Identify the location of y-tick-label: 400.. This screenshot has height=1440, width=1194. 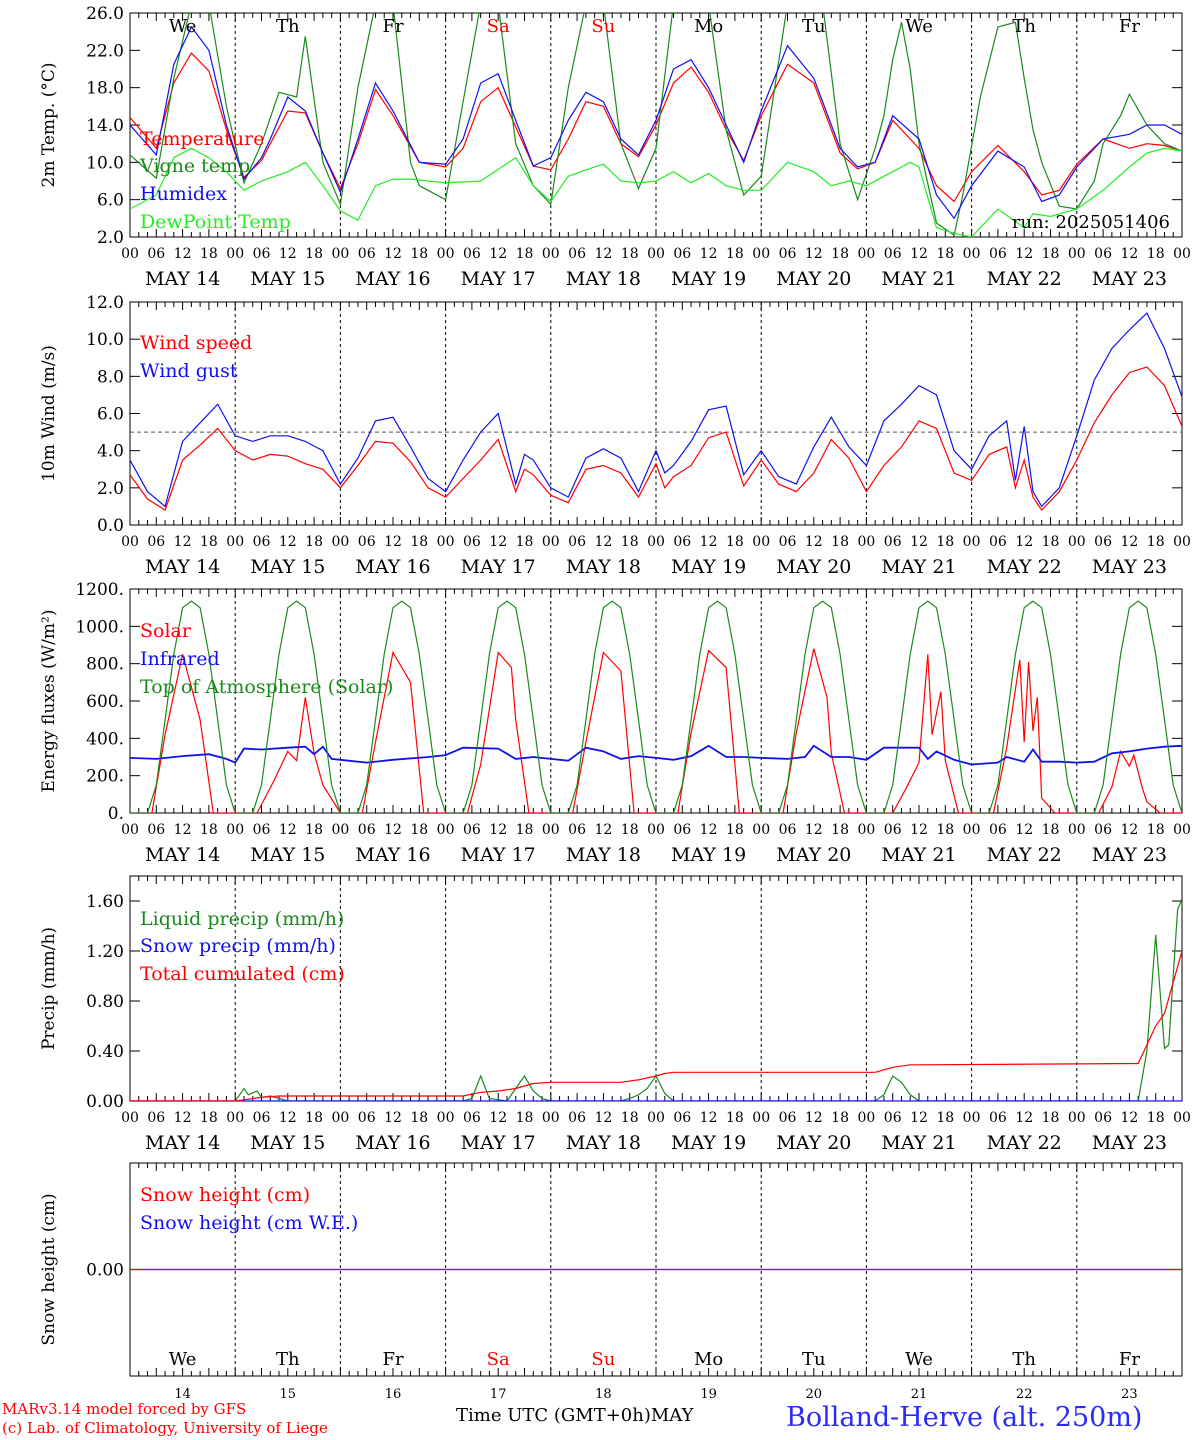
(105, 739).